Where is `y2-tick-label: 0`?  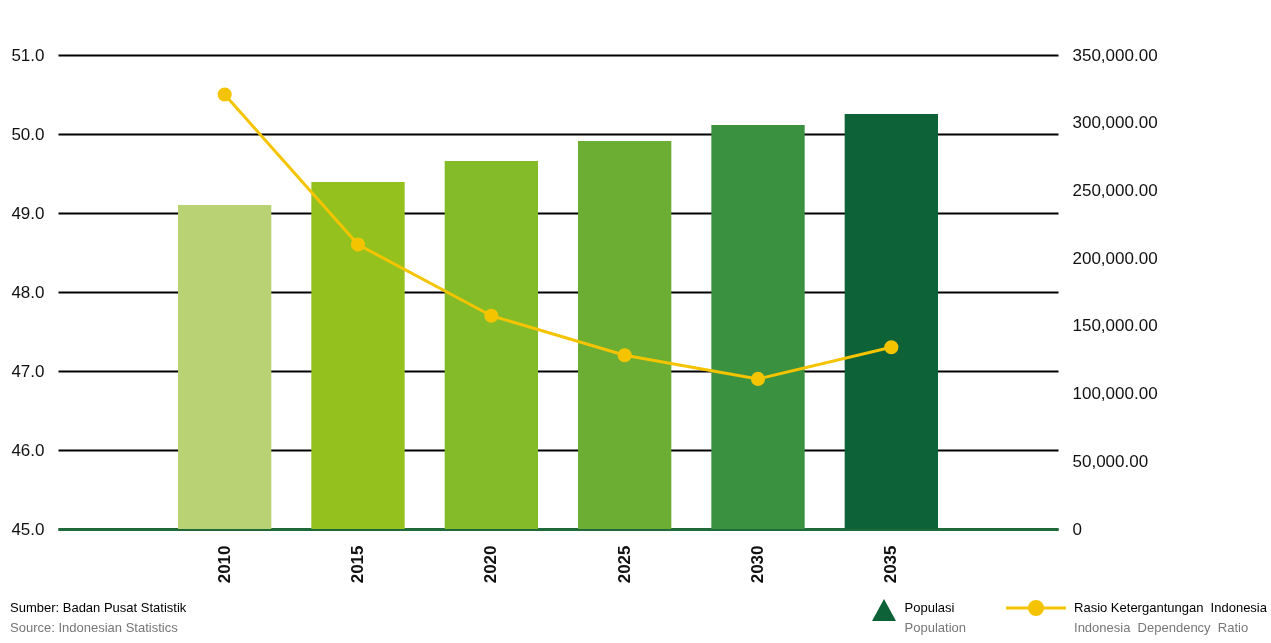
y2-tick-label: 0 is located at coordinates (1077, 529).